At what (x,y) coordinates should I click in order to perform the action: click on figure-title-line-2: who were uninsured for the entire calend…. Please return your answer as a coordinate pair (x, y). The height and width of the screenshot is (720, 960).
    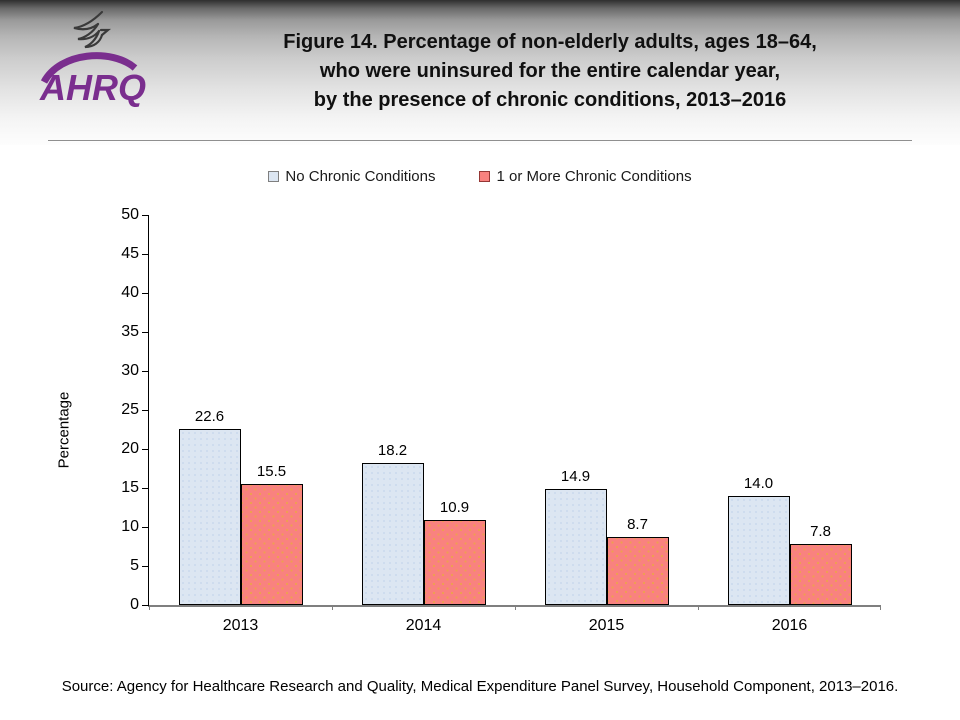
    Looking at the image, I should click on (550, 71).